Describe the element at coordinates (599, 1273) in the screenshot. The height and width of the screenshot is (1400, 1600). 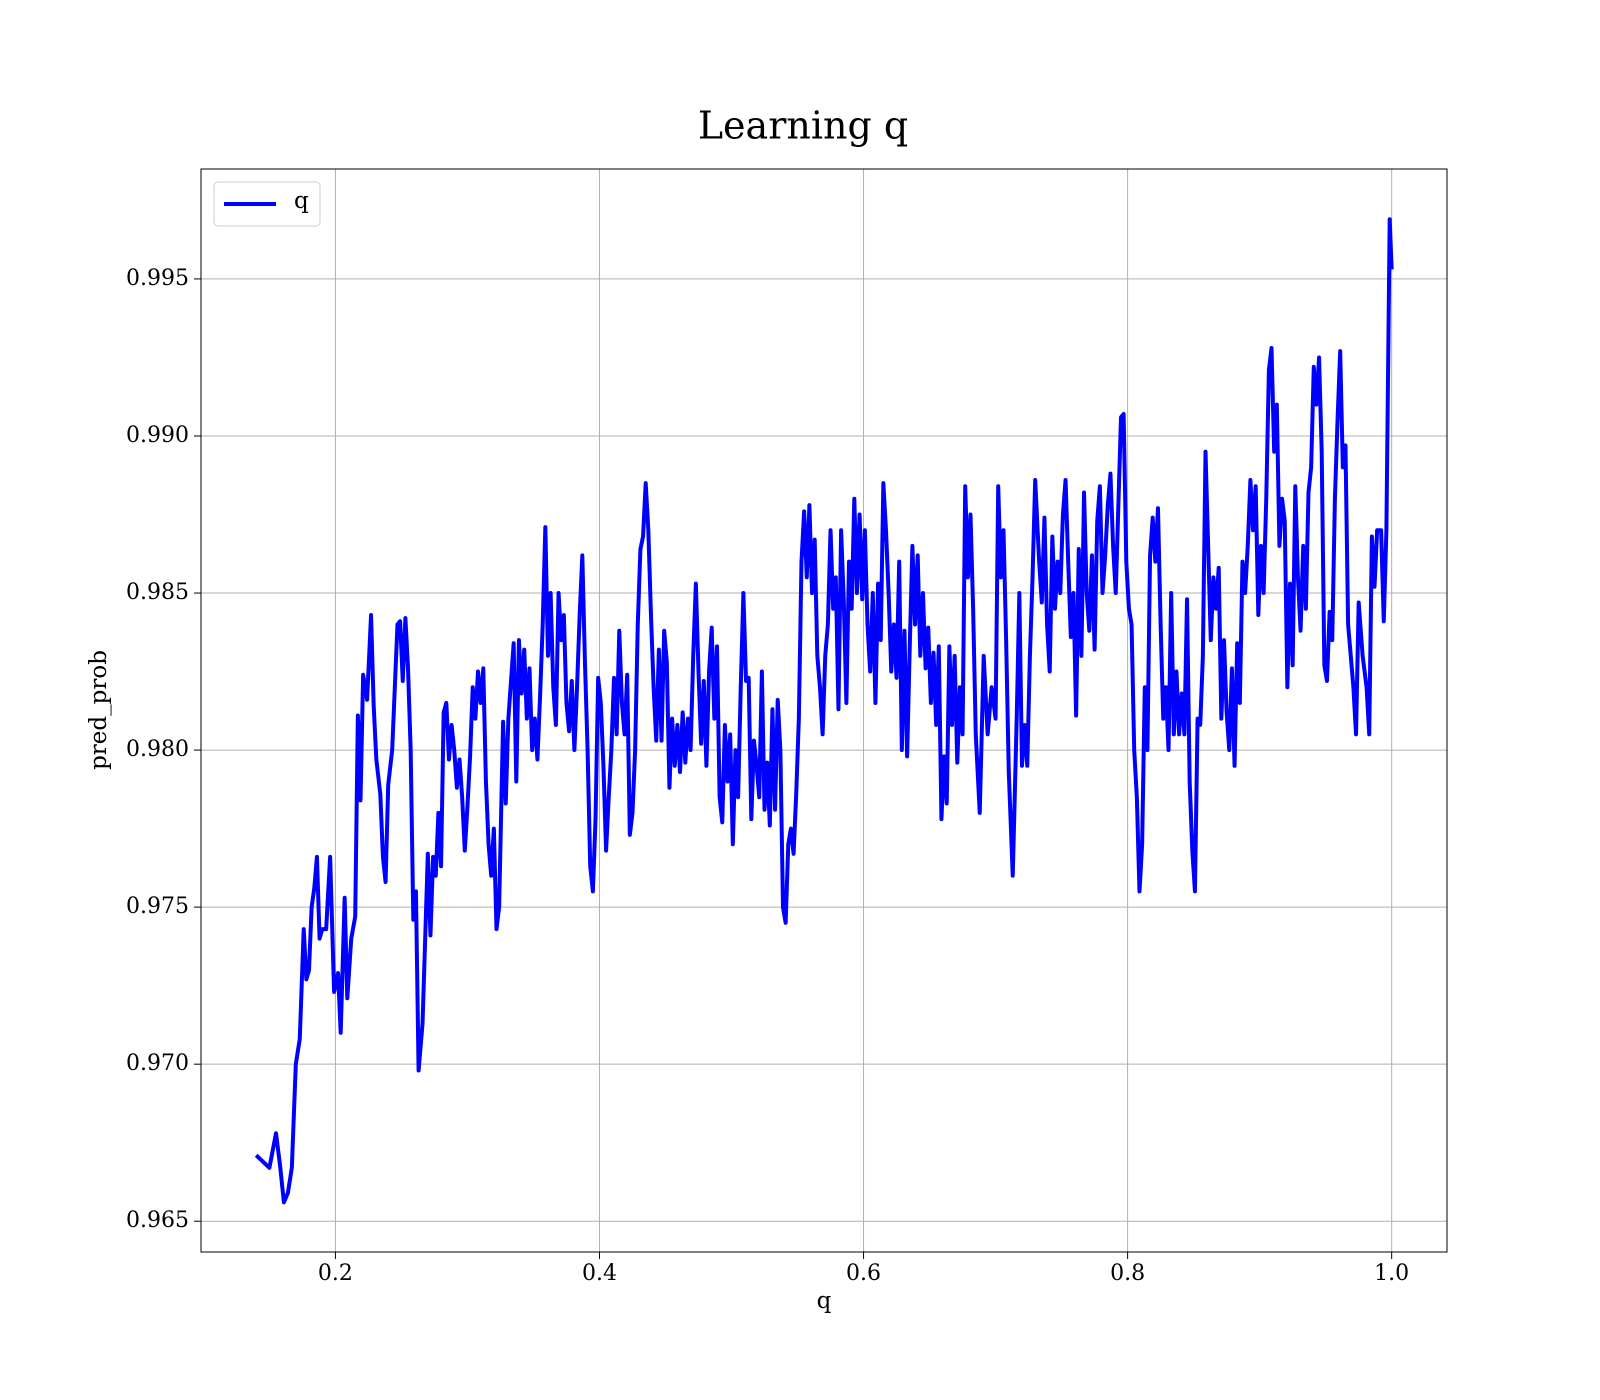
I see `x-tick-label: 0.4` at that location.